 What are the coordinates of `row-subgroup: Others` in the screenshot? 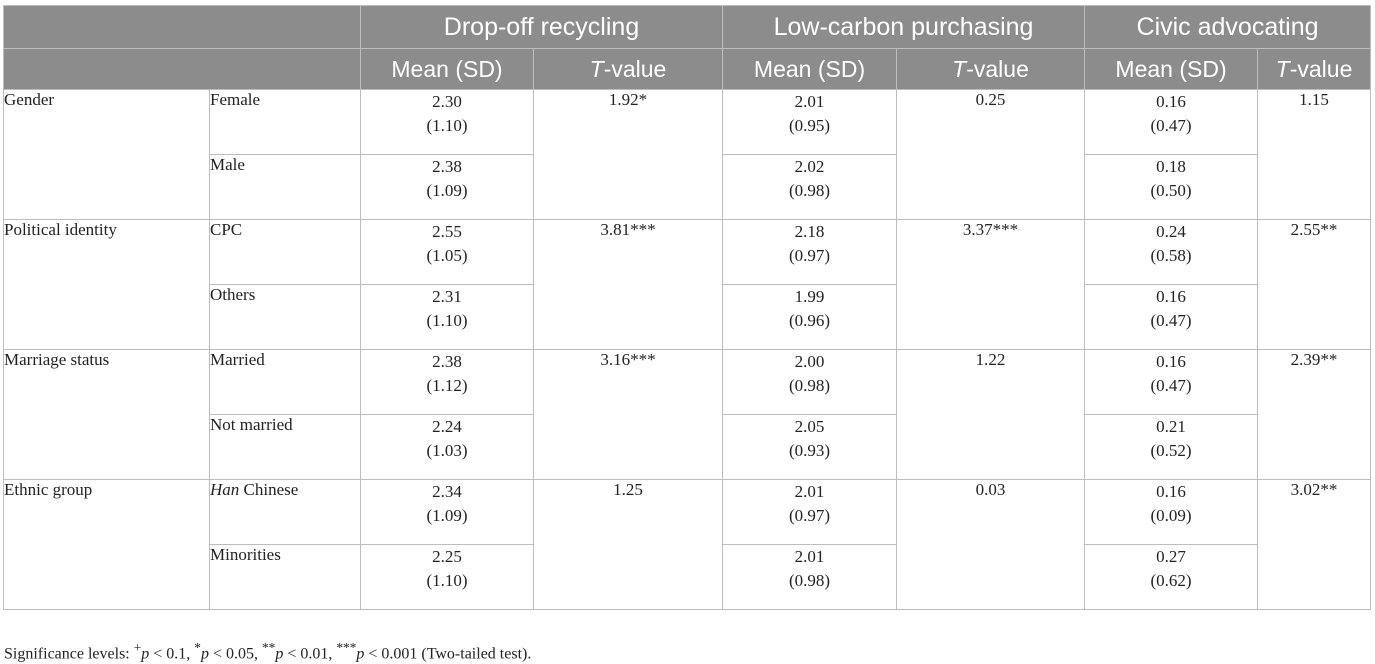 It's located at (285, 317).